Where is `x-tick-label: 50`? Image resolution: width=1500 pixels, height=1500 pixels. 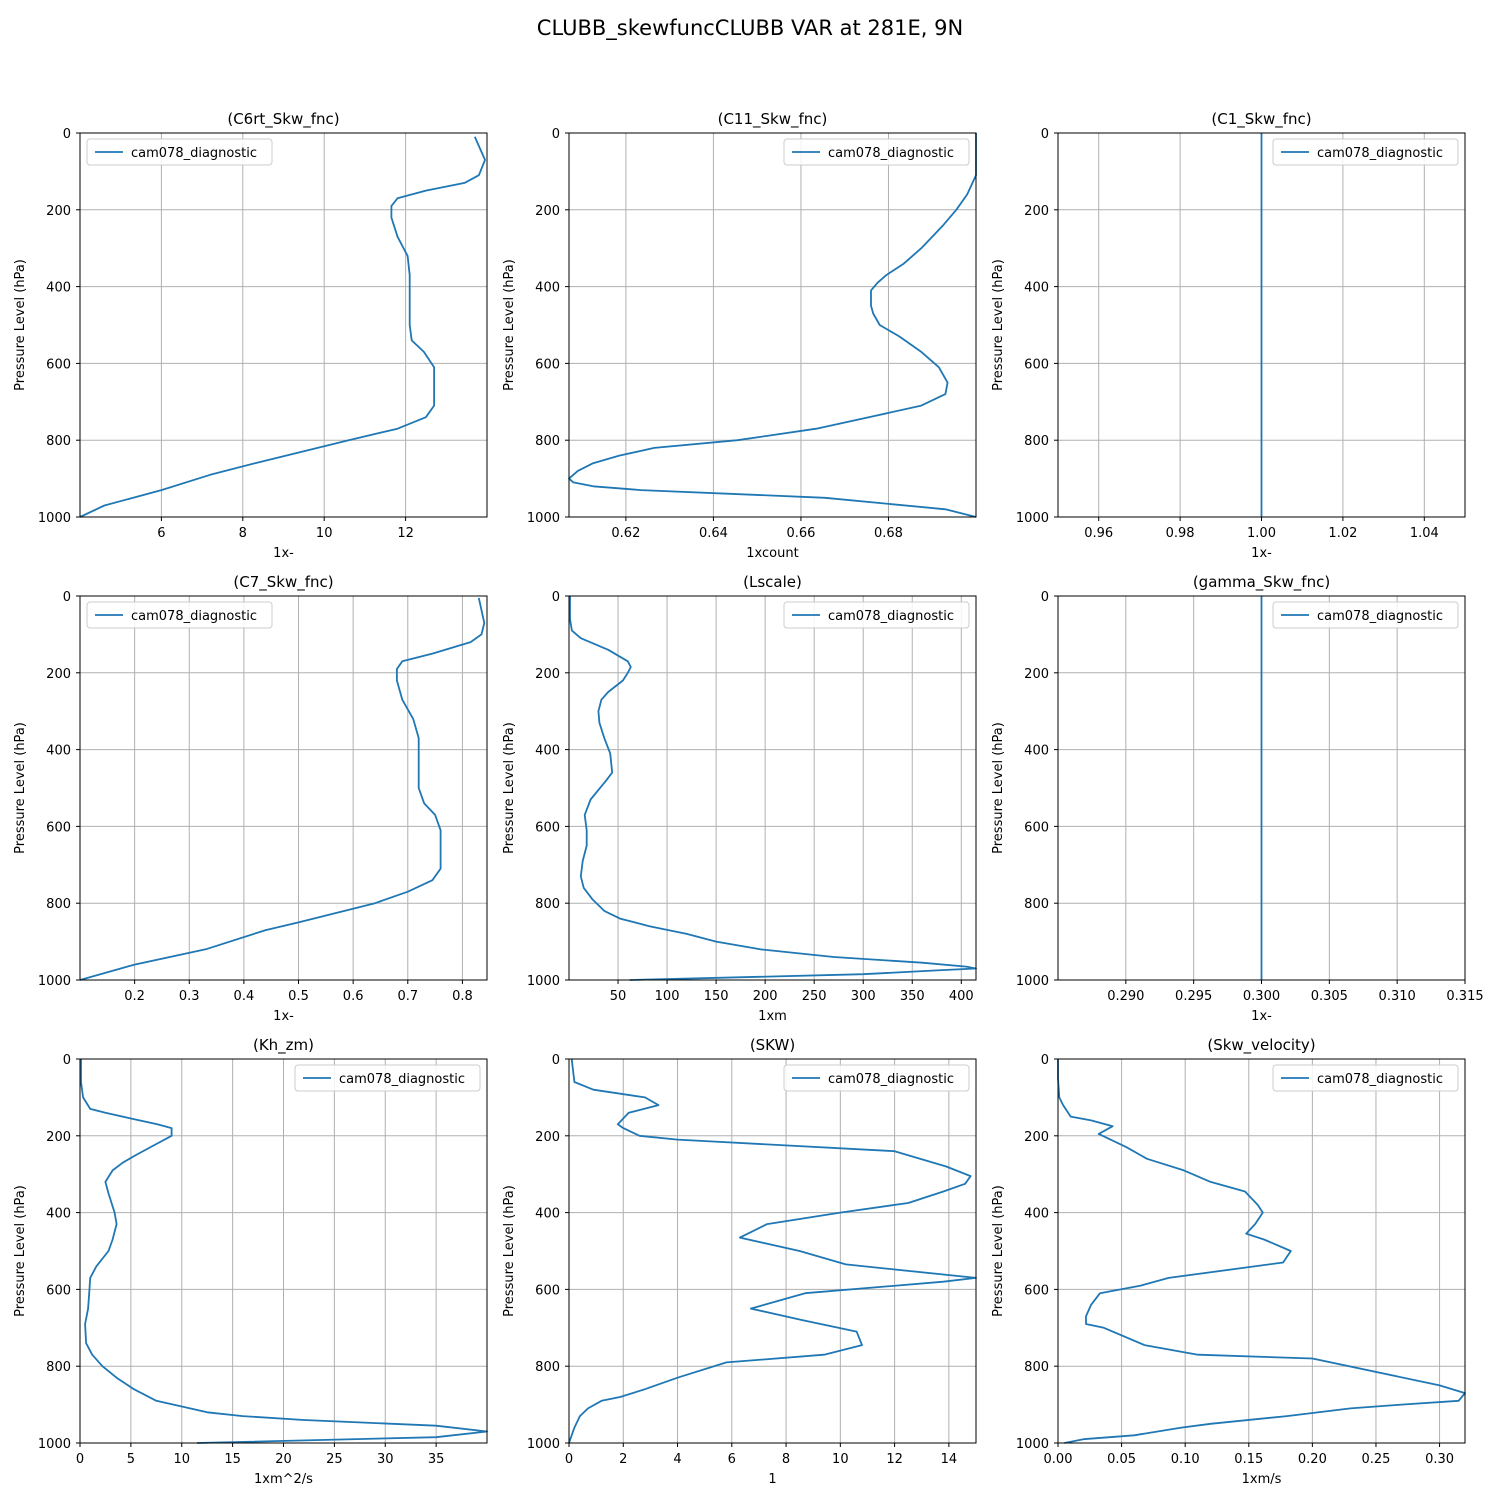
x-tick-label: 50 is located at coordinates (618, 996).